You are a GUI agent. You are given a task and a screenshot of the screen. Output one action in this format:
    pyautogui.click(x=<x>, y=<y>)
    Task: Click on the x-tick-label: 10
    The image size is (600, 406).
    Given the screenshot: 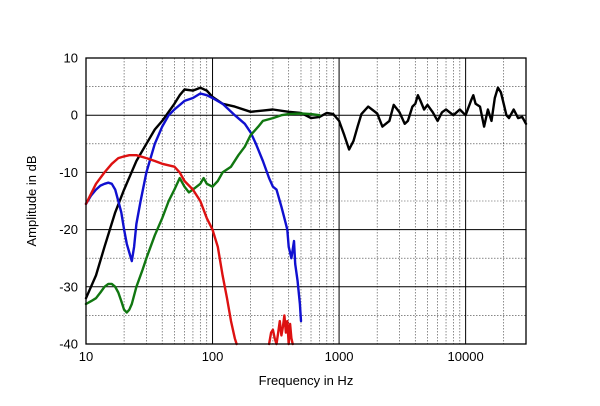 What is the action you would take?
    pyautogui.click(x=86, y=356)
    